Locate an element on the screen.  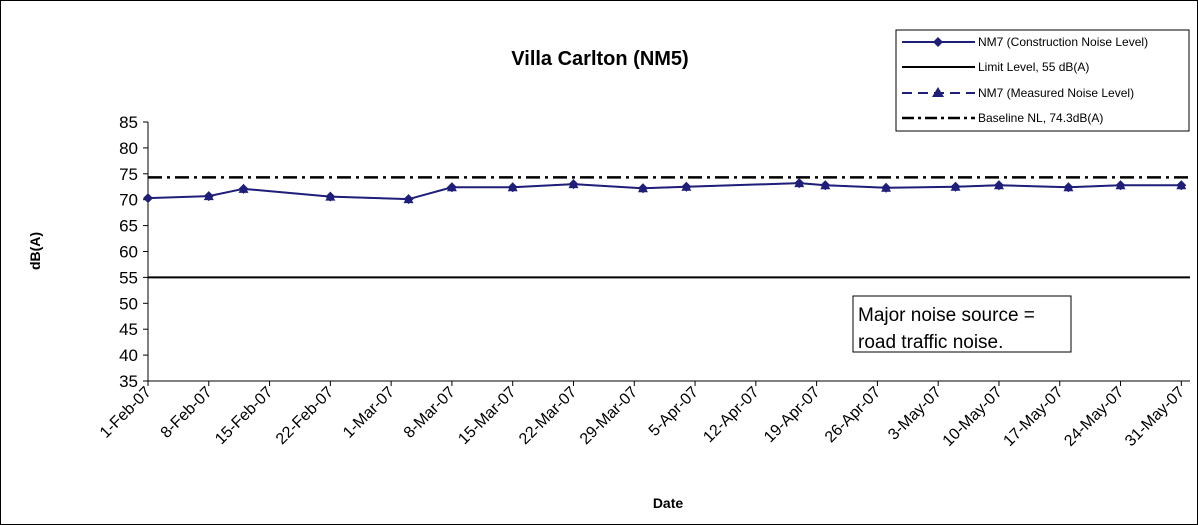
legend-label: Limit Level, 55 dB(A) is located at coordinates (1033, 67).